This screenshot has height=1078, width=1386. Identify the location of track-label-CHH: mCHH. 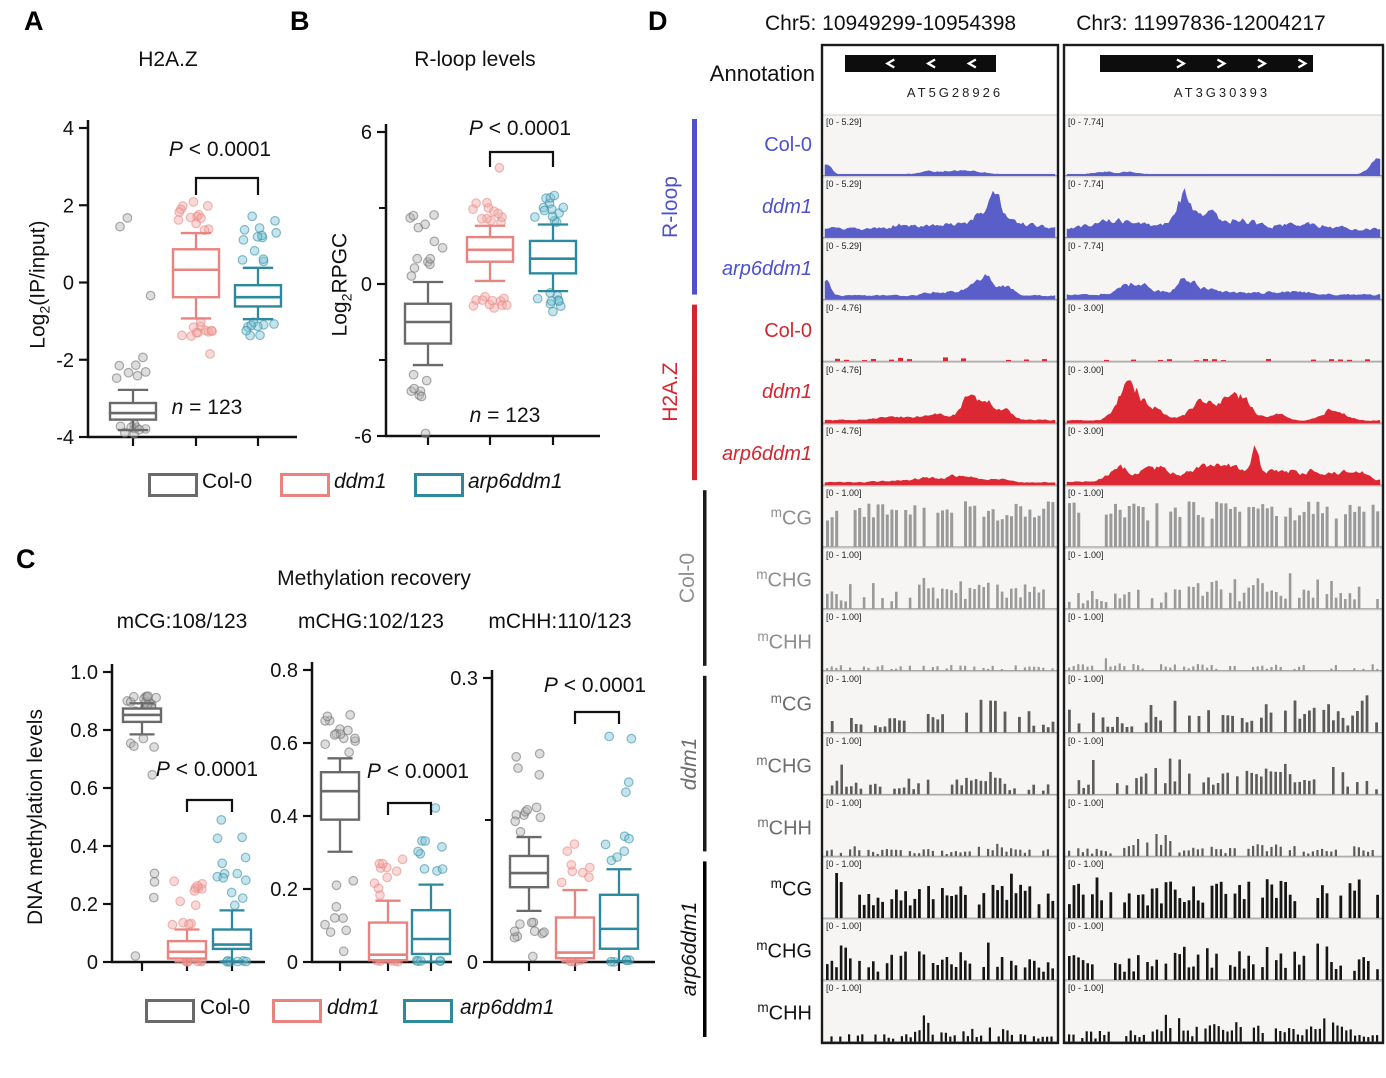
(784, 1012).